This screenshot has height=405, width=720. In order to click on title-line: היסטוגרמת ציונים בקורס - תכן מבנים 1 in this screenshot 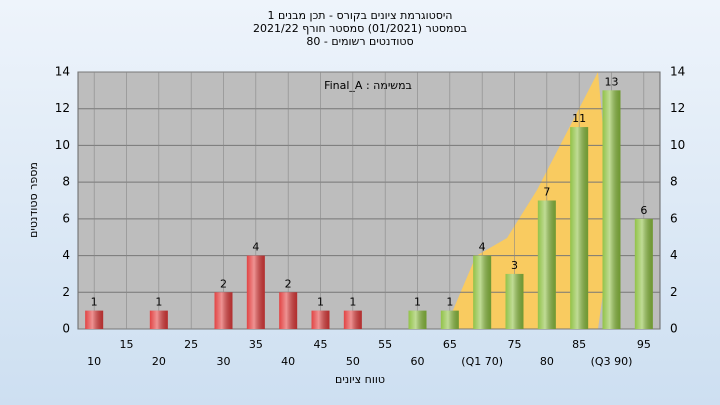, I will do `click(360, 15)`.